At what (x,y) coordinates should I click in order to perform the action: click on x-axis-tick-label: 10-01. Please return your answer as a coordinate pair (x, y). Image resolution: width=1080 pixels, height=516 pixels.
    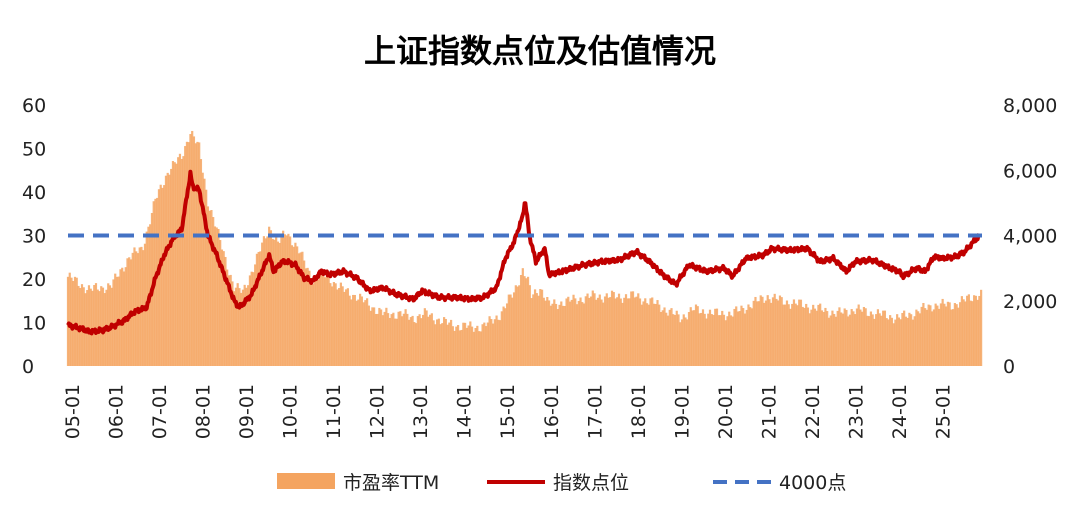
    Looking at the image, I should click on (291, 411).